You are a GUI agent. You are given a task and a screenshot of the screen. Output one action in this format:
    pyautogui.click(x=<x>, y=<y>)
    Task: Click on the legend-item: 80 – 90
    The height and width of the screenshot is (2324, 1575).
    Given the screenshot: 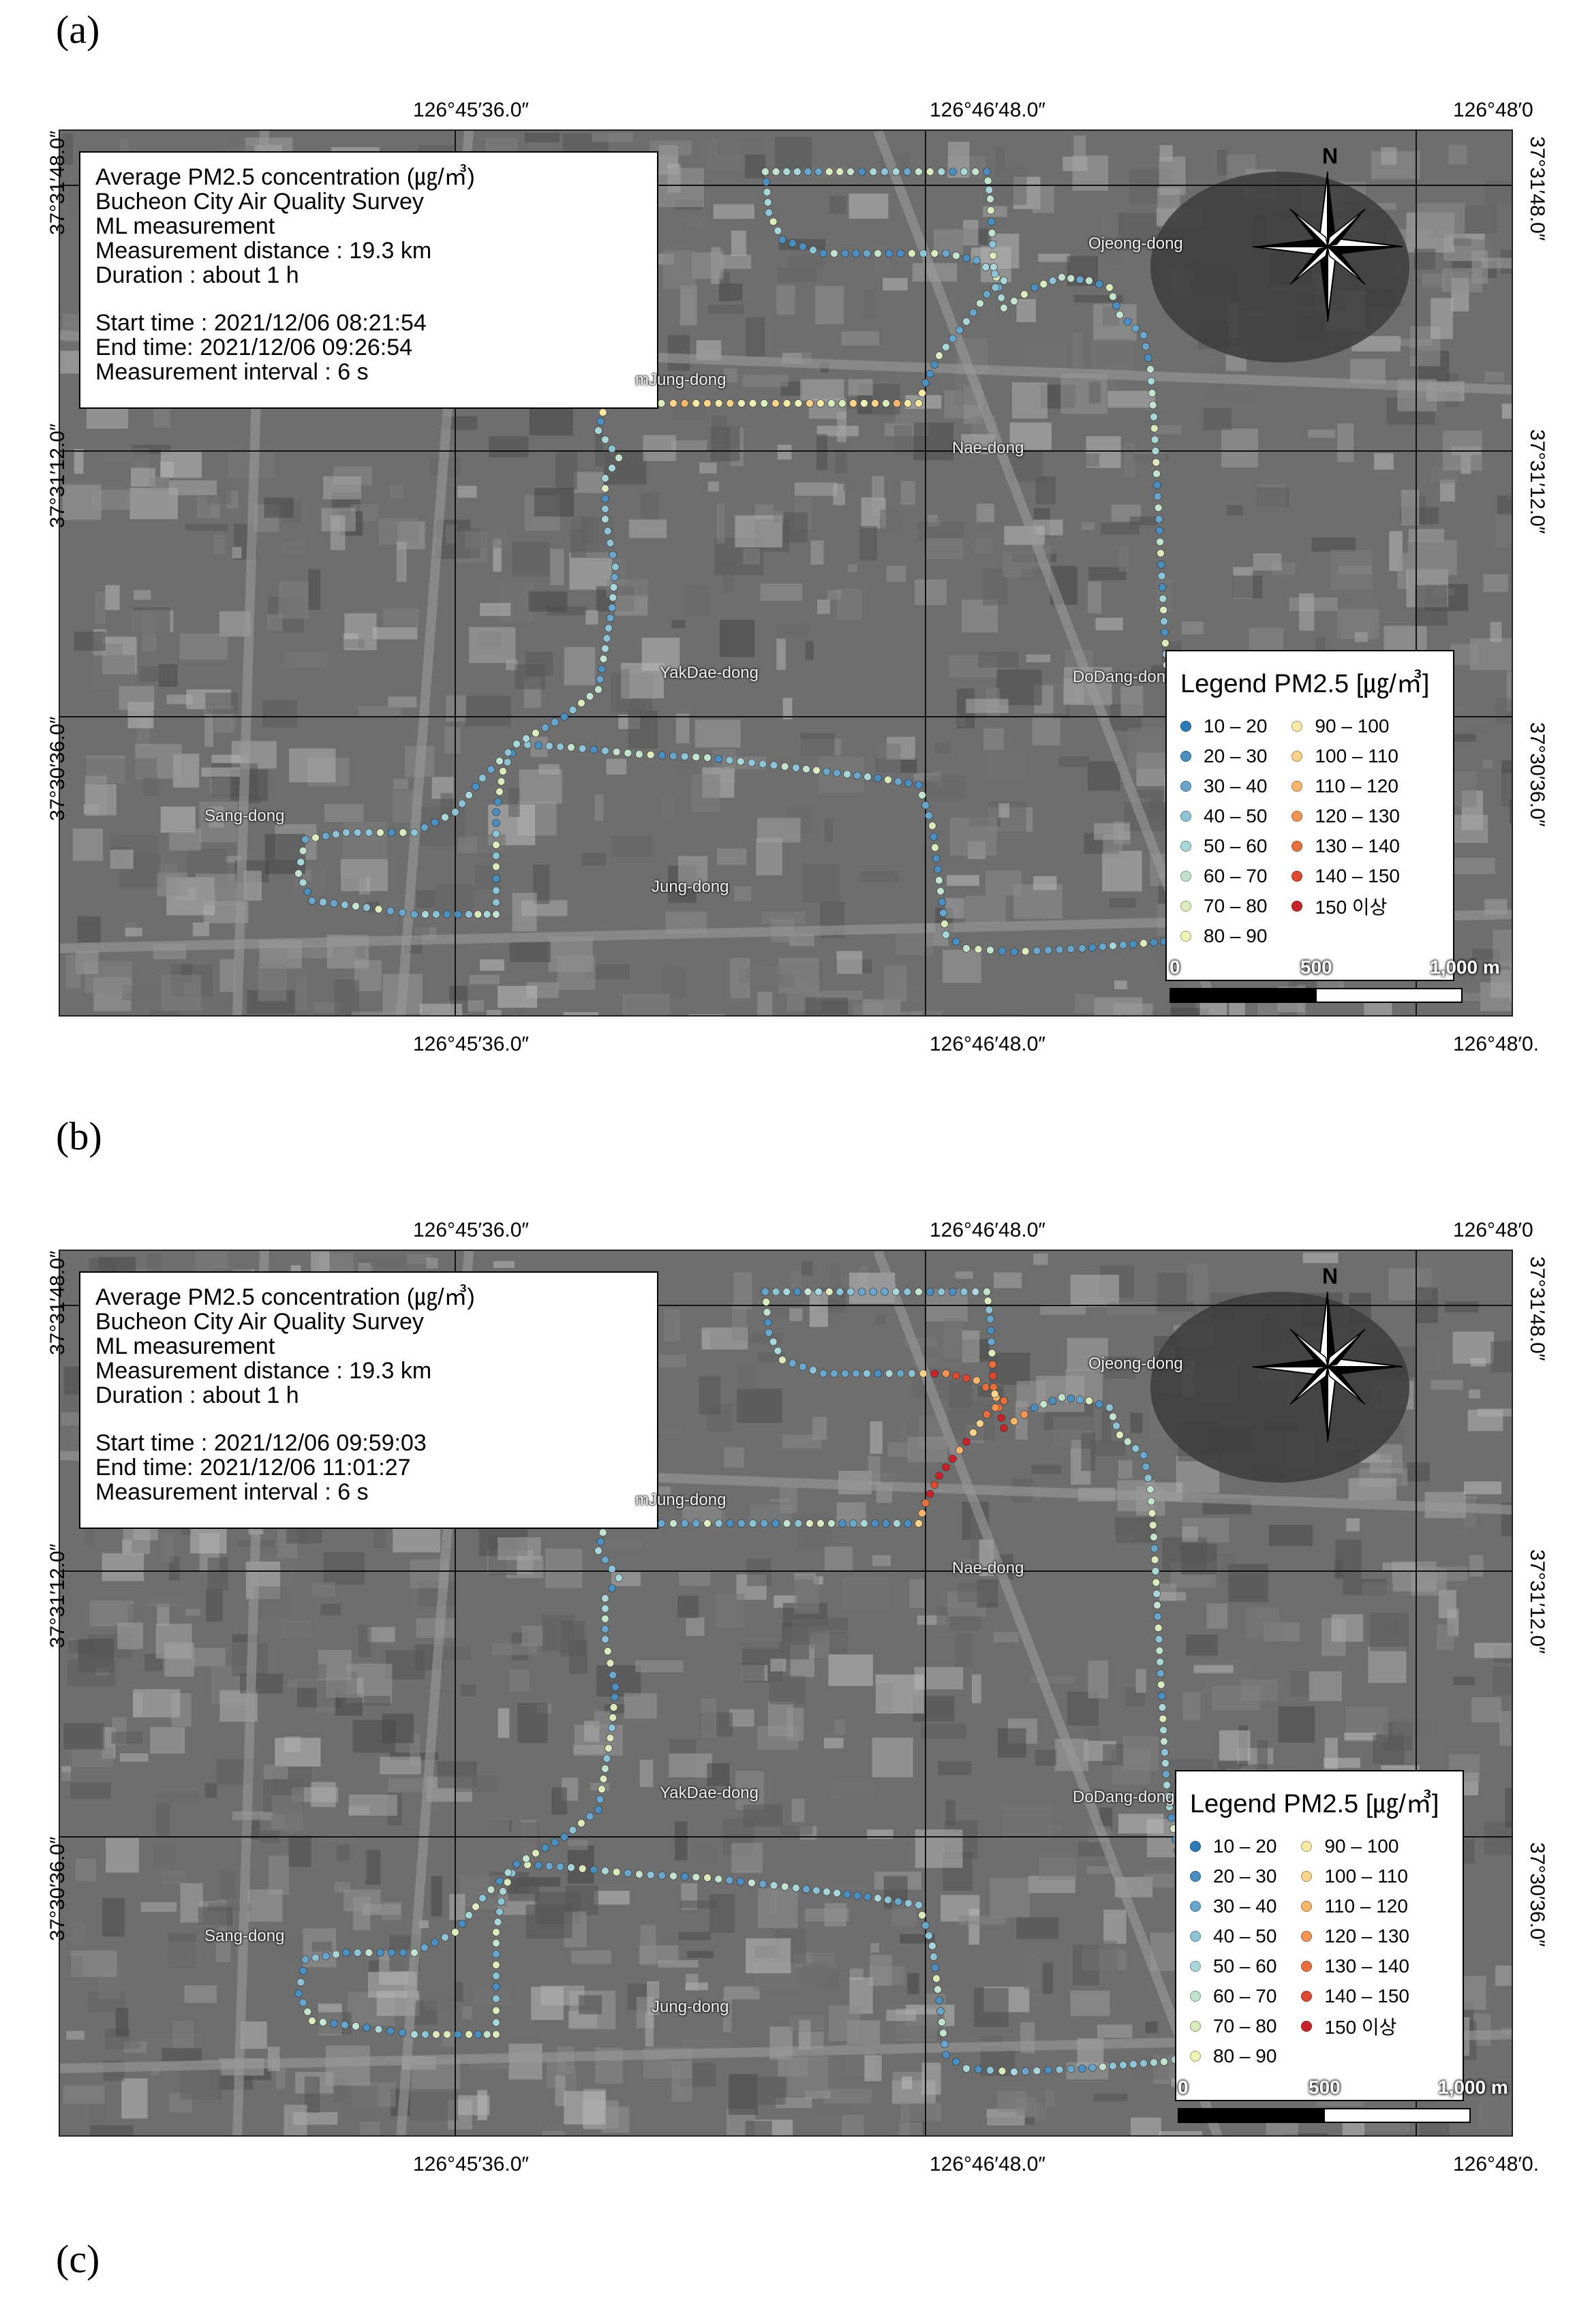 What is the action you would take?
    pyautogui.click(x=1233, y=2056)
    